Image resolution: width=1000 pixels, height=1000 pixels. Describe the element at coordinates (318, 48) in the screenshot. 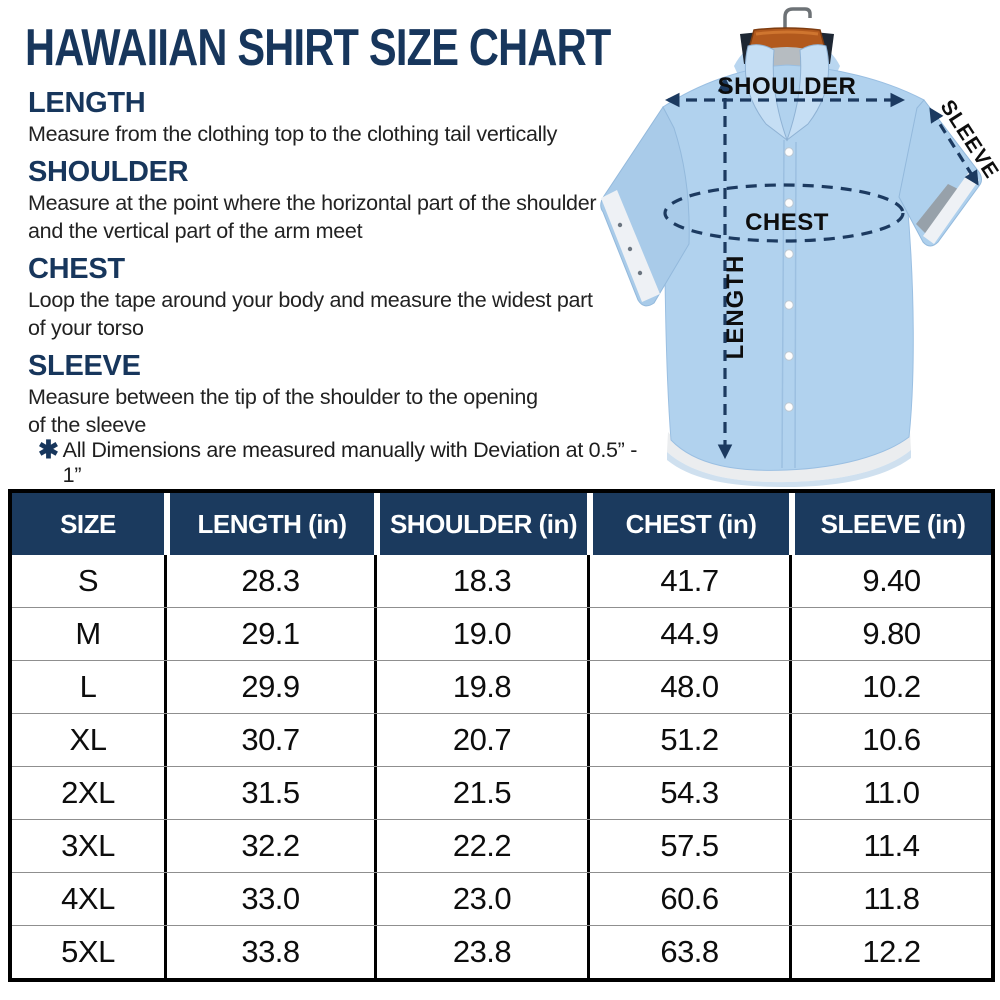

I see `page-title: HAWAIIAN SHIRT SIZE CHART` at that location.